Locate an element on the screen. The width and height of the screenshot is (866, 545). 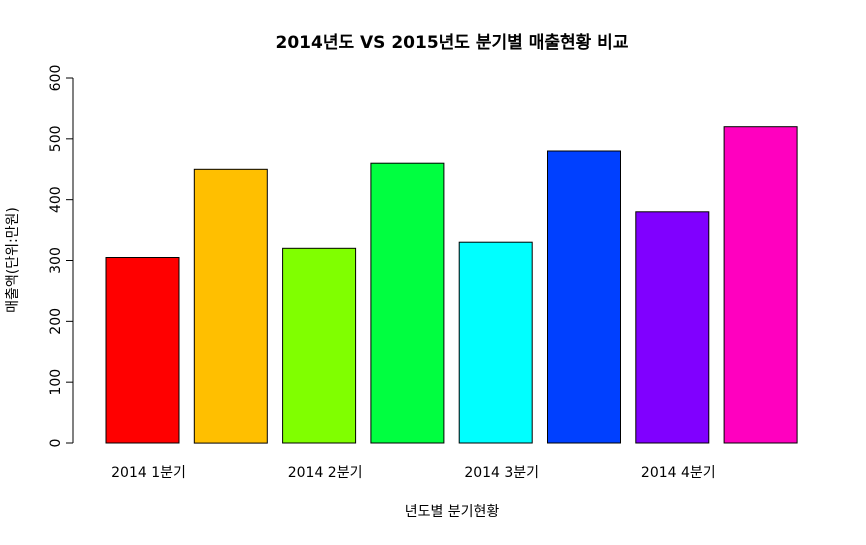
y-tick-label: 0 is located at coordinates (56, 443).